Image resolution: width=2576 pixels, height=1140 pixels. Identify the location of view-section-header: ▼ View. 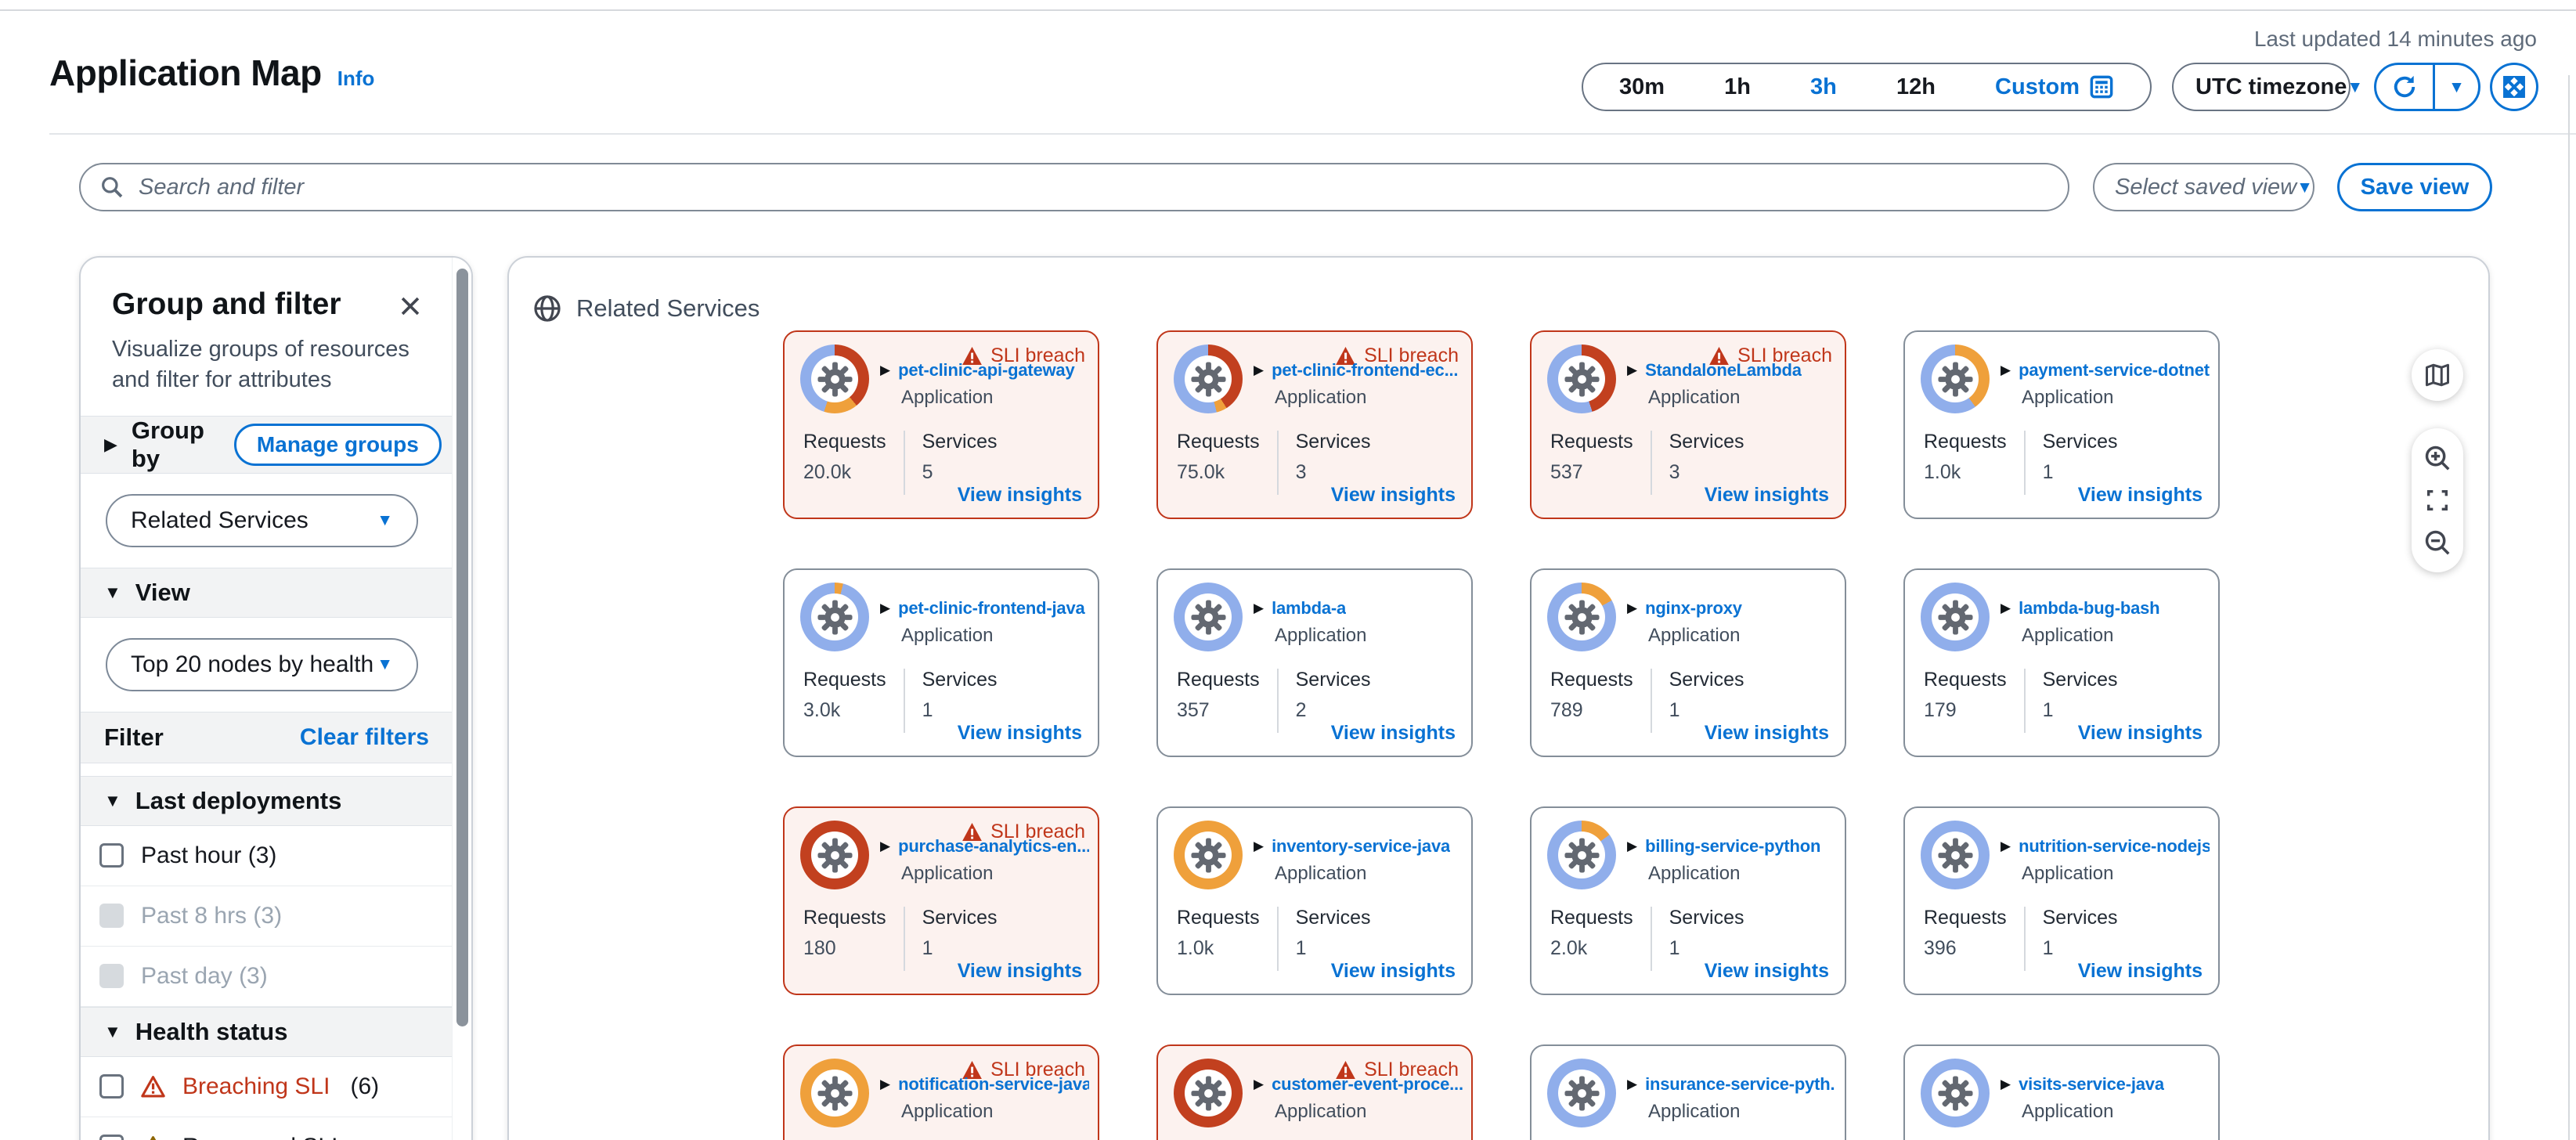
(267, 592).